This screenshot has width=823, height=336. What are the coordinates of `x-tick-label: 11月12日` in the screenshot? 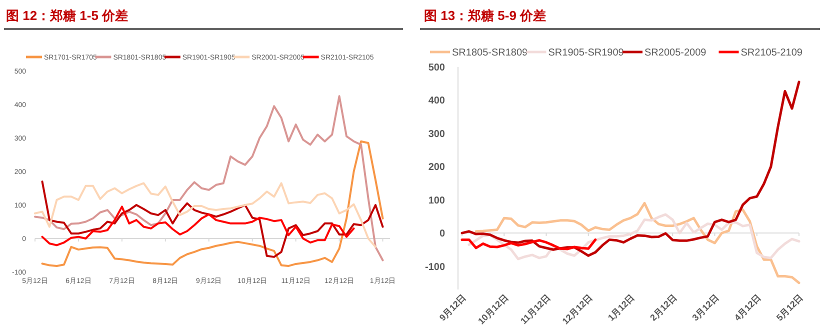 It's located at (535, 309).